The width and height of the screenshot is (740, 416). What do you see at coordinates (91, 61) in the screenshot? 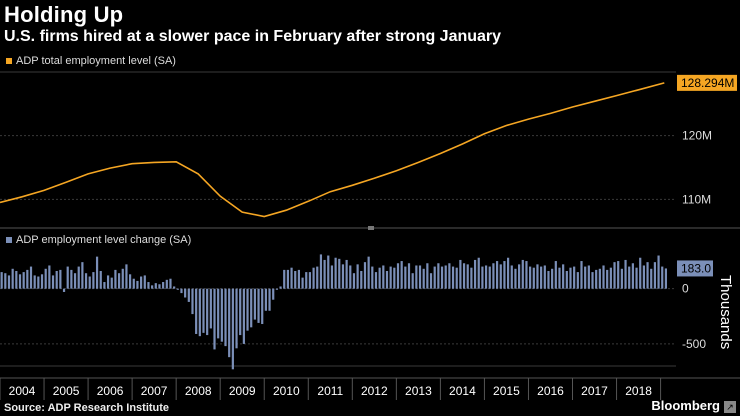
I see `legend-level: ADP total employment level (SA)` at bounding box center [91, 61].